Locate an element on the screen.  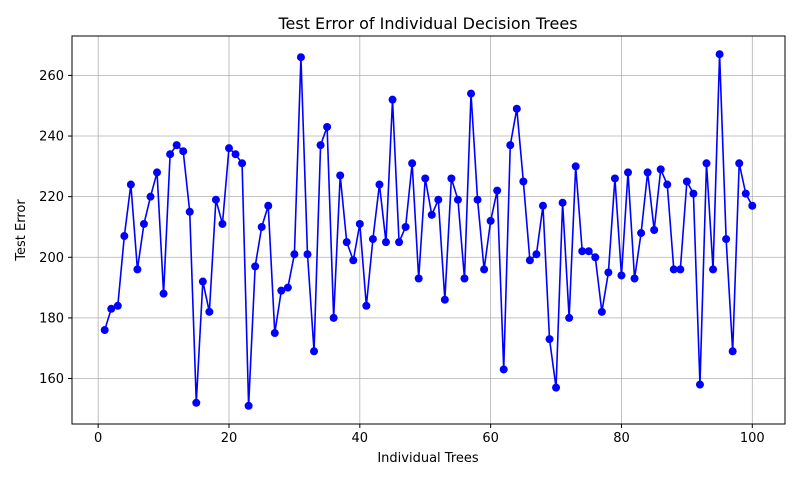
y-tick-label: 180 is located at coordinates (51, 318).